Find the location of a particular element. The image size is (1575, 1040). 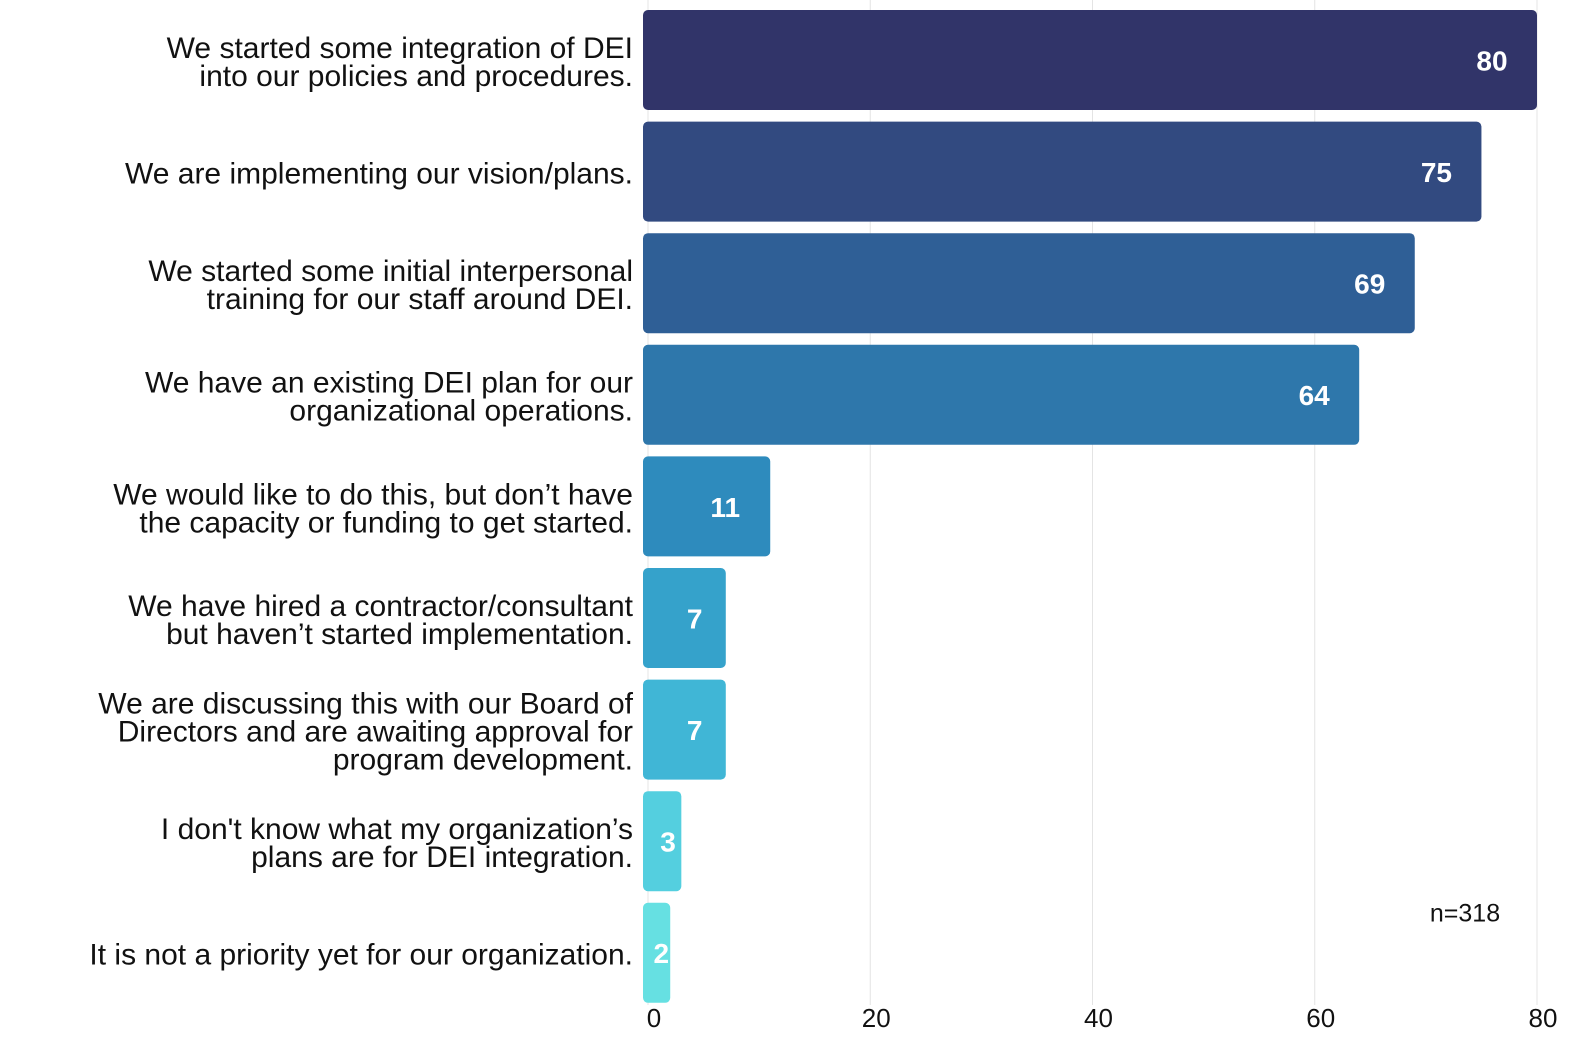

y-tick-label: training for our staff around DEI. is located at coordinates (420, 299).